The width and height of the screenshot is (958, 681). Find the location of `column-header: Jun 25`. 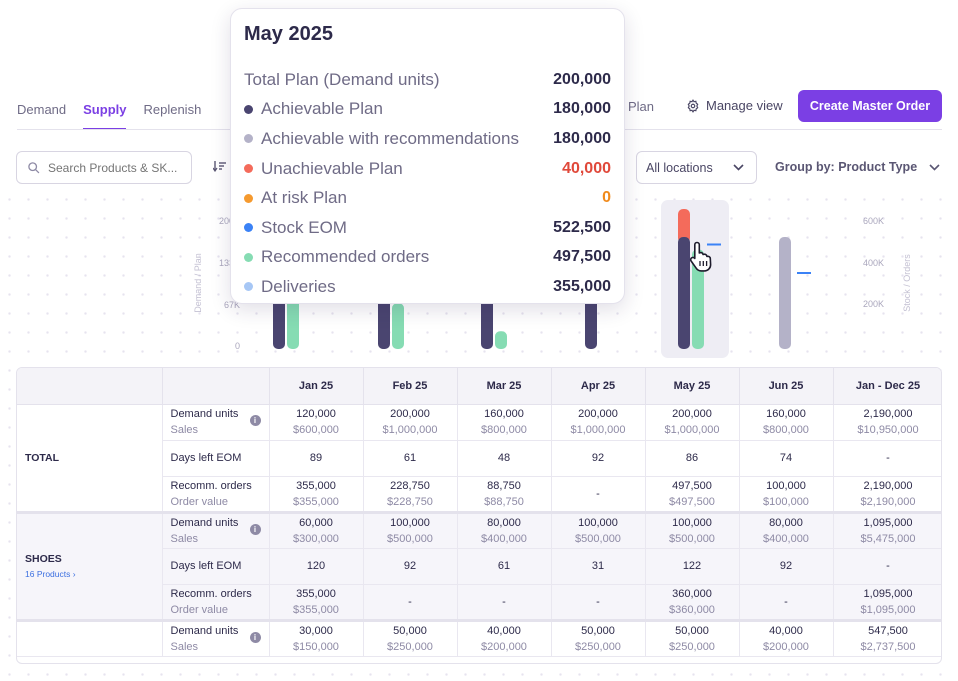

column-header: Jun 25 is located at coordinates (786, 386).